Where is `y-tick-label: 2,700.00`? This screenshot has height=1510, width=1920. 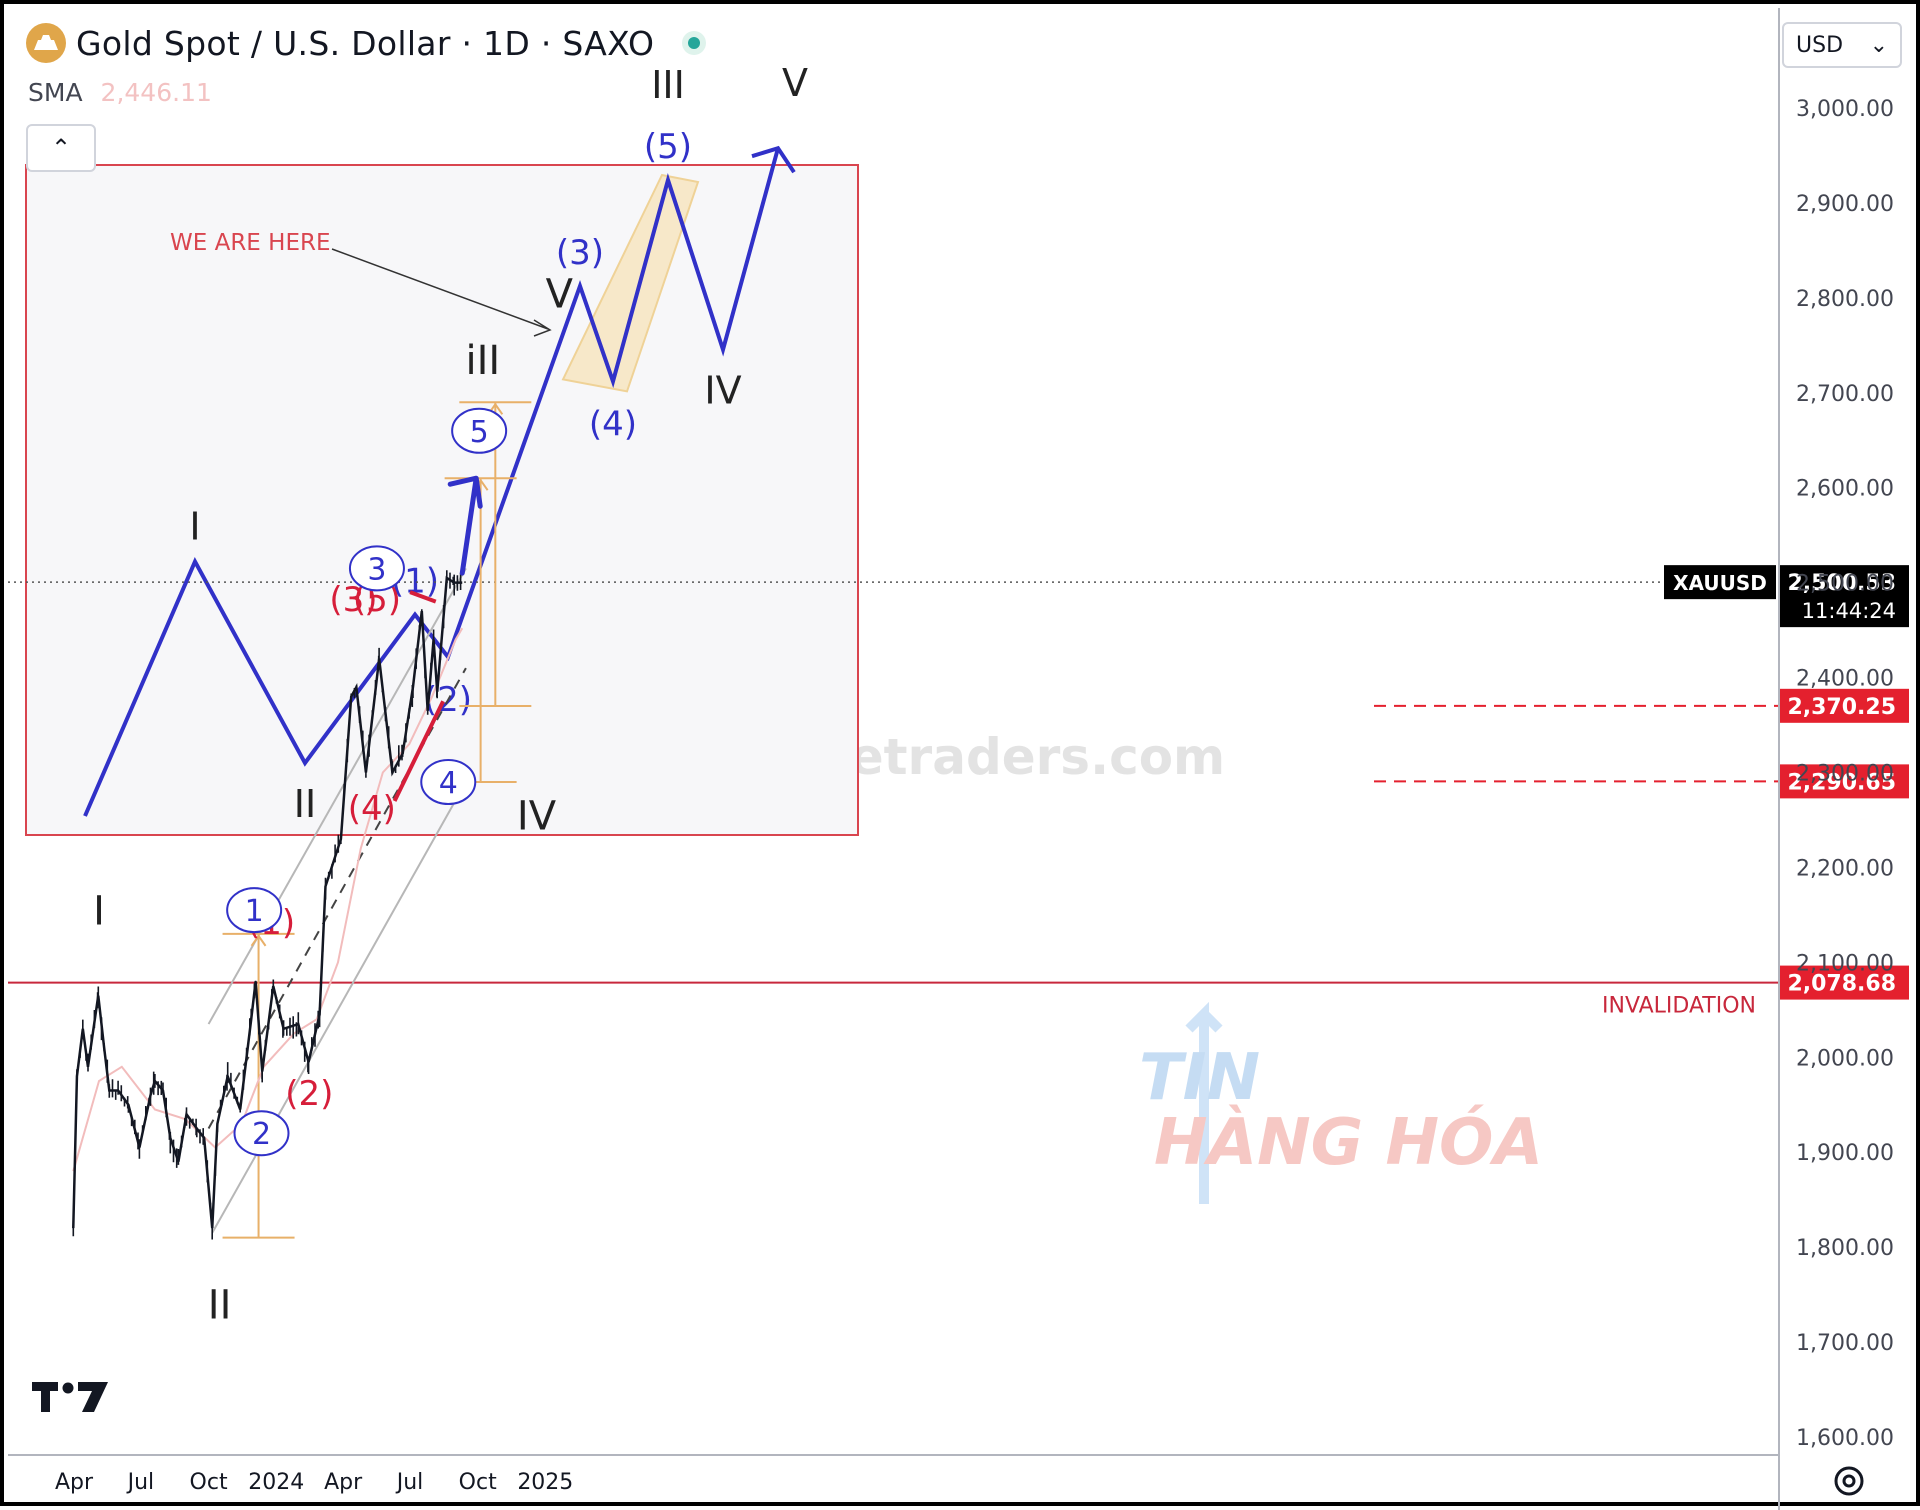
y-tick-label: 2,700.00 is located at coordinates (1845, 394).